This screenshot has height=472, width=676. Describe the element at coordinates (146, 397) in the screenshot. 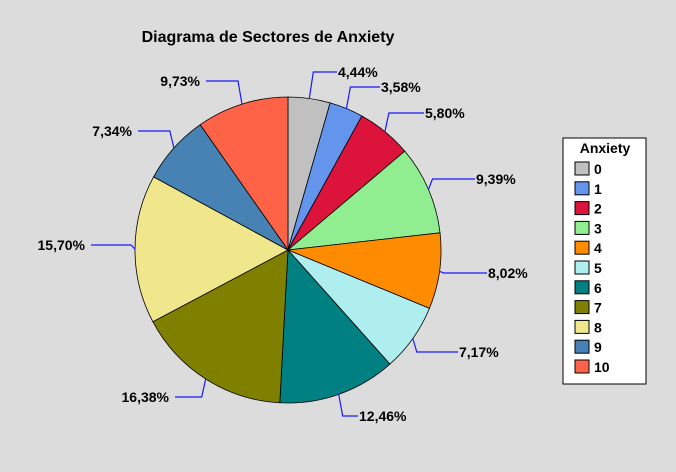

I see `slice-label-7: 16,38%` at that location.